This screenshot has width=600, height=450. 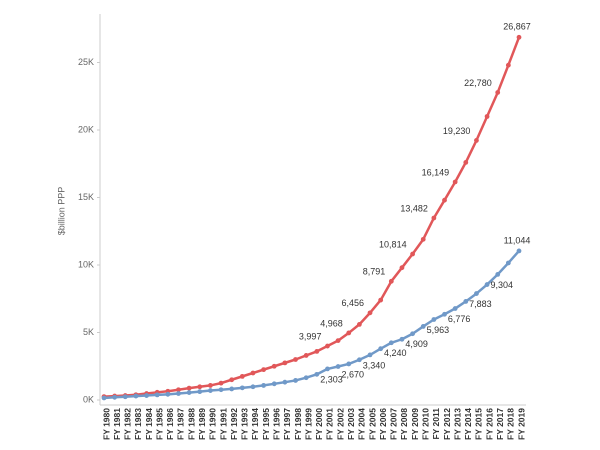 What do you see at coordinates (521, 424) in the screenshot?
I see `x-tick-label: FY 2019` at bounding box center [521, 424].